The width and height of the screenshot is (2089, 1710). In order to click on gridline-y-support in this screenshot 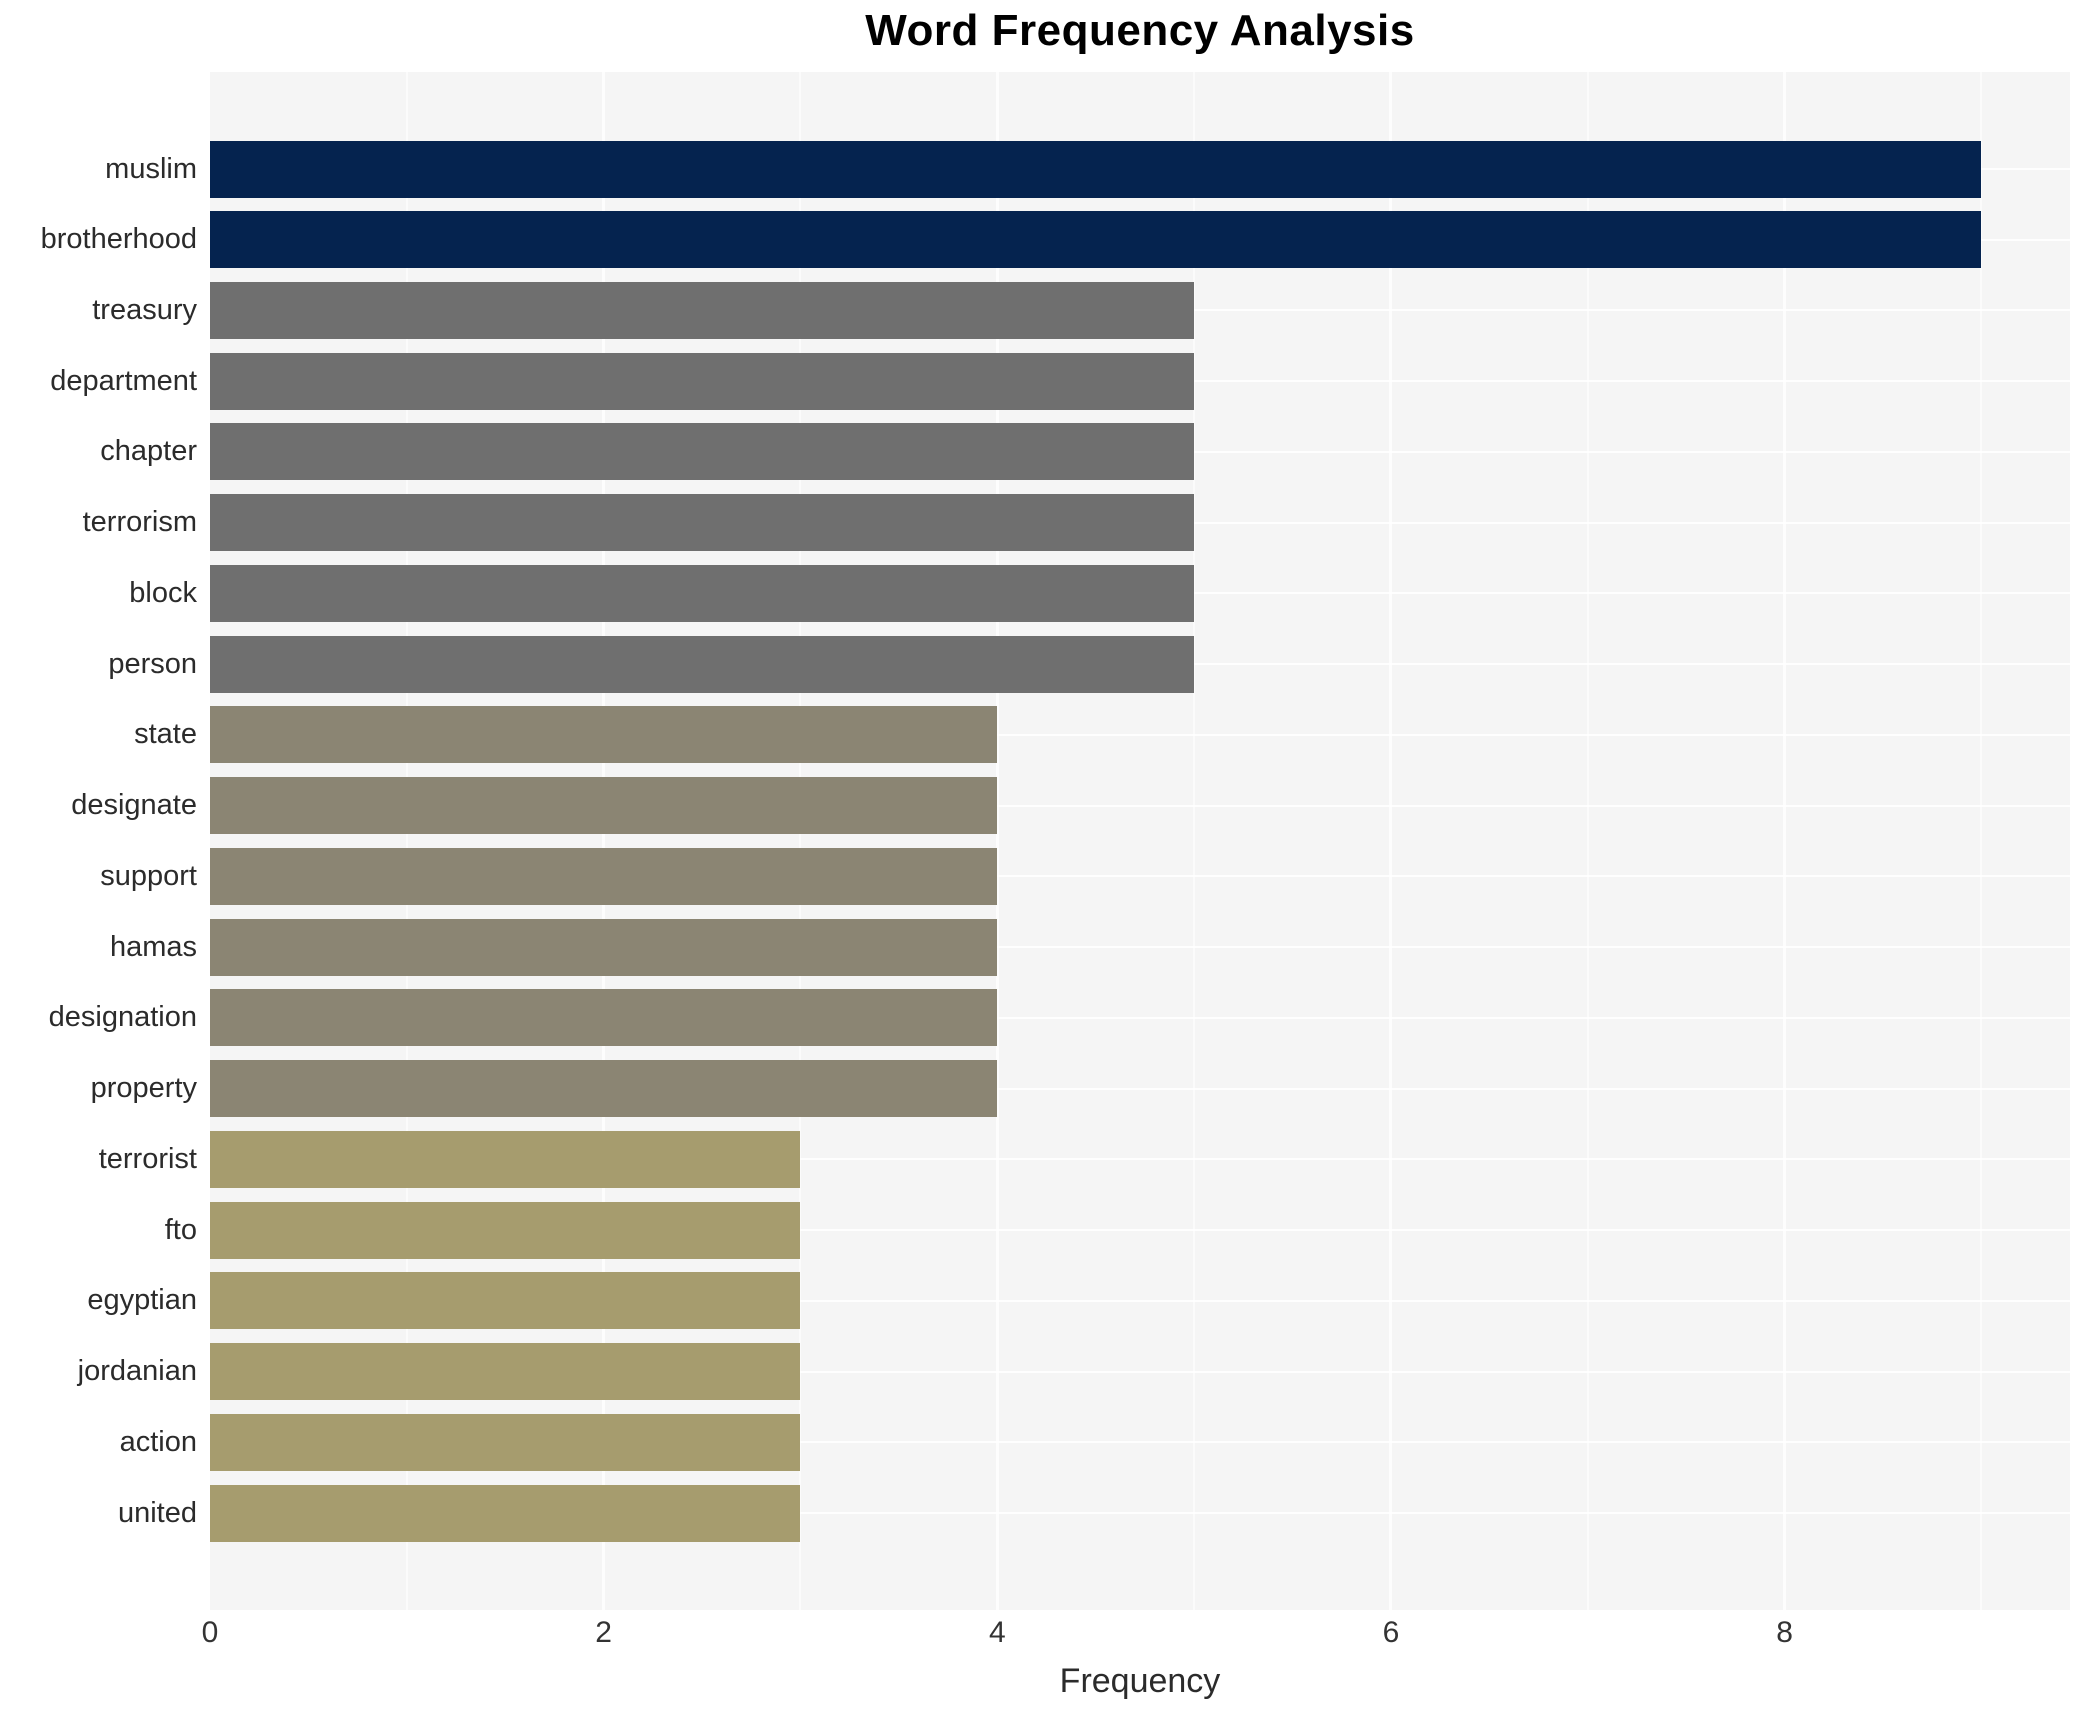, I will do `click(1140, 876)`.